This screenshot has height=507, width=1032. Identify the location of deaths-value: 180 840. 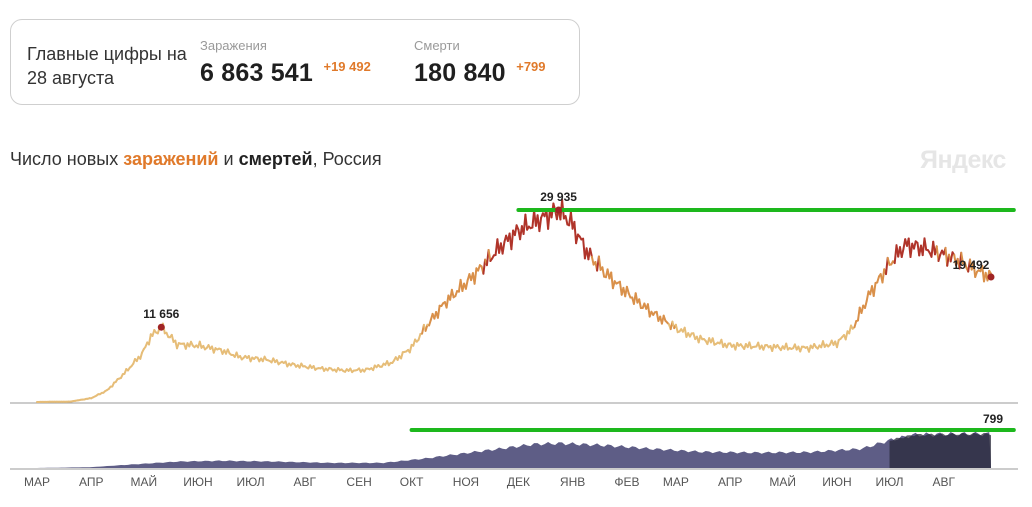
(460, 73).